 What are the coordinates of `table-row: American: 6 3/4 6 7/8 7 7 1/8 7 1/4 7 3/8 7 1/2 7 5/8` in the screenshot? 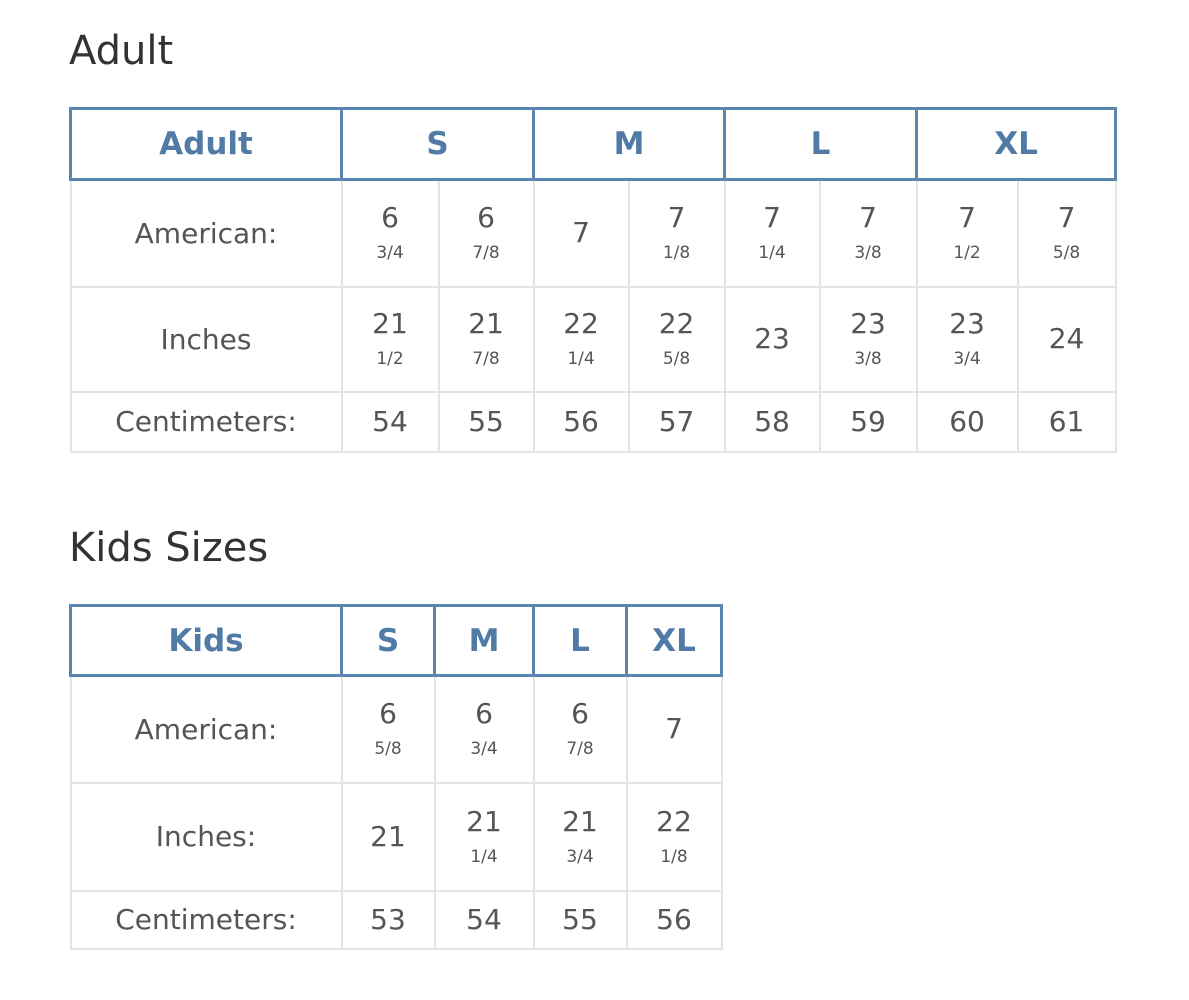 It's located at (593, 233).